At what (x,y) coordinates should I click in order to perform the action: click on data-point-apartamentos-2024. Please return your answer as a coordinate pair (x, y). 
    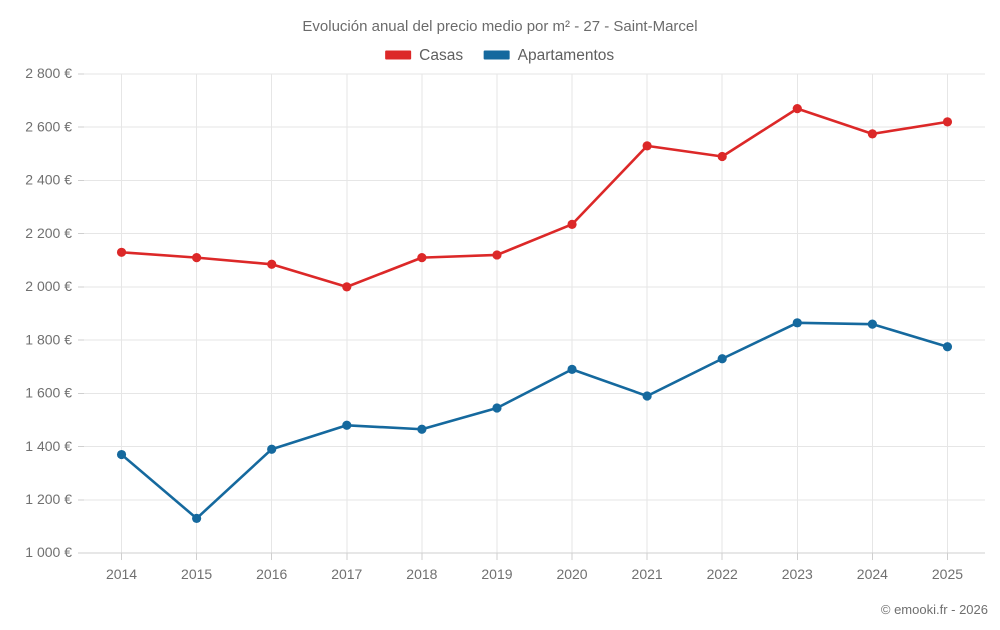
    Looking at the image, I should click on (872, 324).